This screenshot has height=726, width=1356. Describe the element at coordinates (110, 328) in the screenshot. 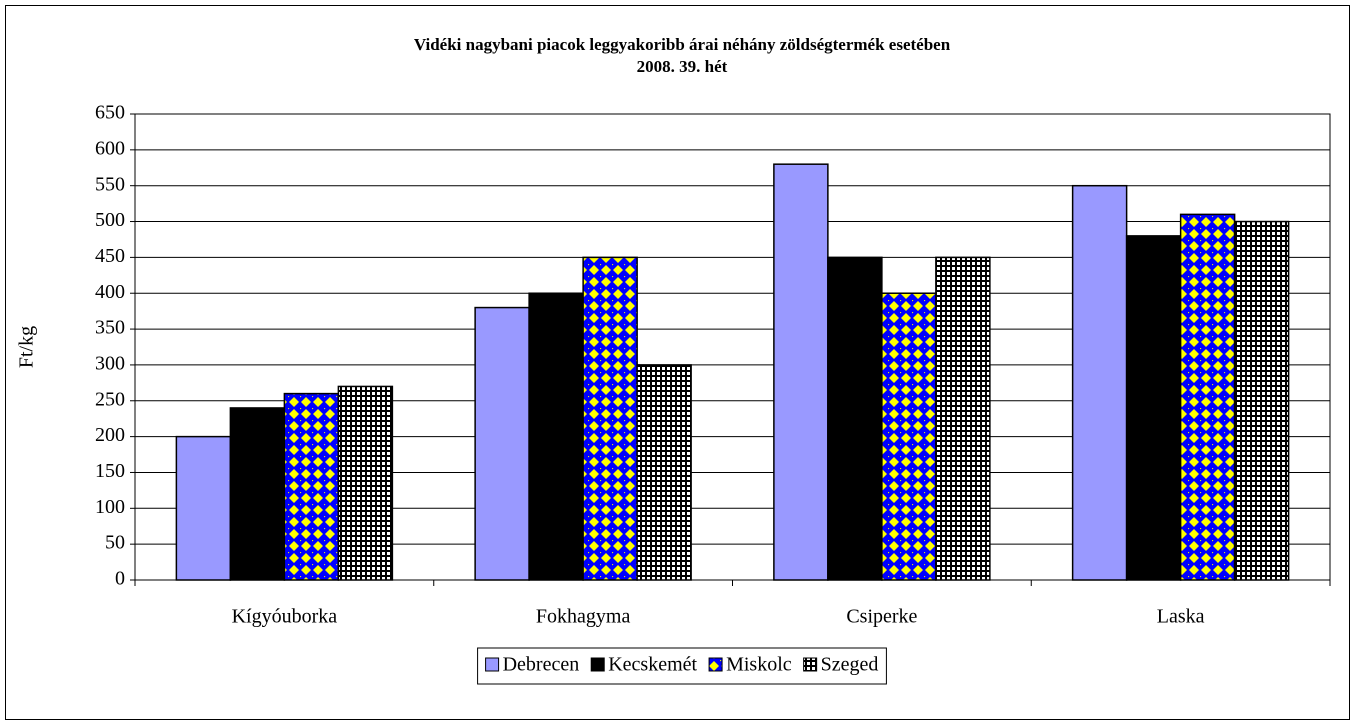

I see `y-tick-label: 350` at that location.